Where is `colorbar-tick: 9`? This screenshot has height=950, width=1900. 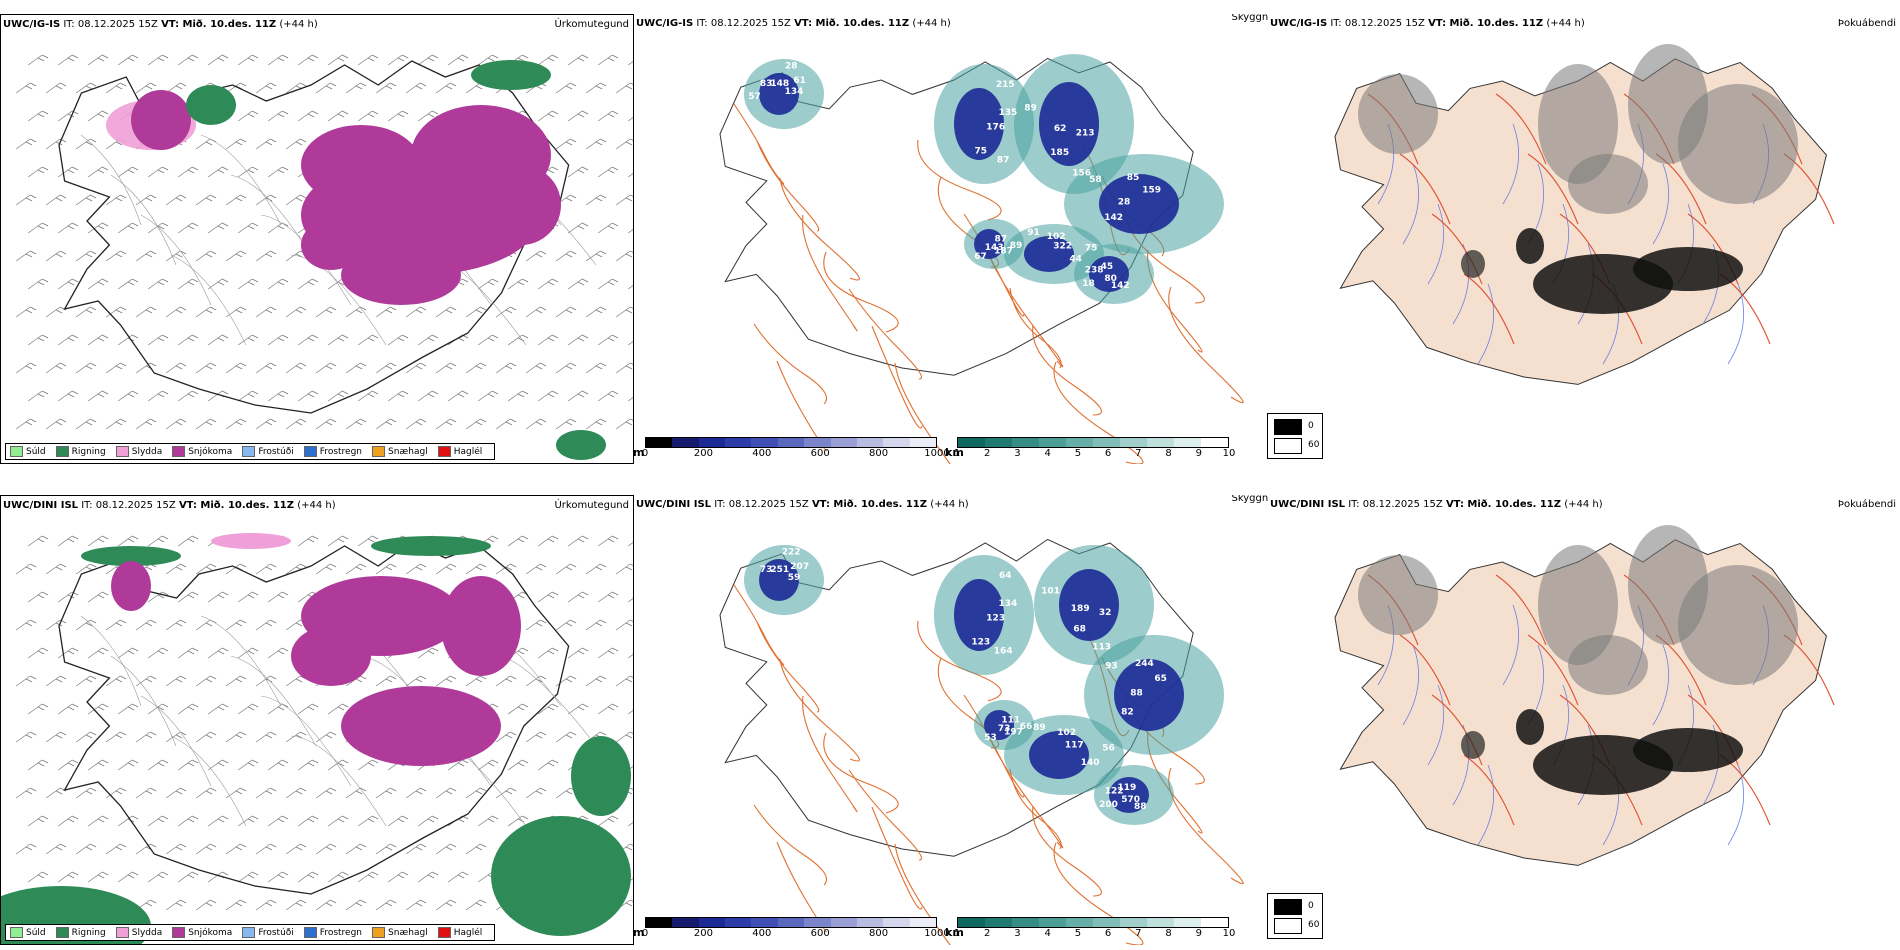 colorbar-tick: 9 is located at coordinates (1198, 933).